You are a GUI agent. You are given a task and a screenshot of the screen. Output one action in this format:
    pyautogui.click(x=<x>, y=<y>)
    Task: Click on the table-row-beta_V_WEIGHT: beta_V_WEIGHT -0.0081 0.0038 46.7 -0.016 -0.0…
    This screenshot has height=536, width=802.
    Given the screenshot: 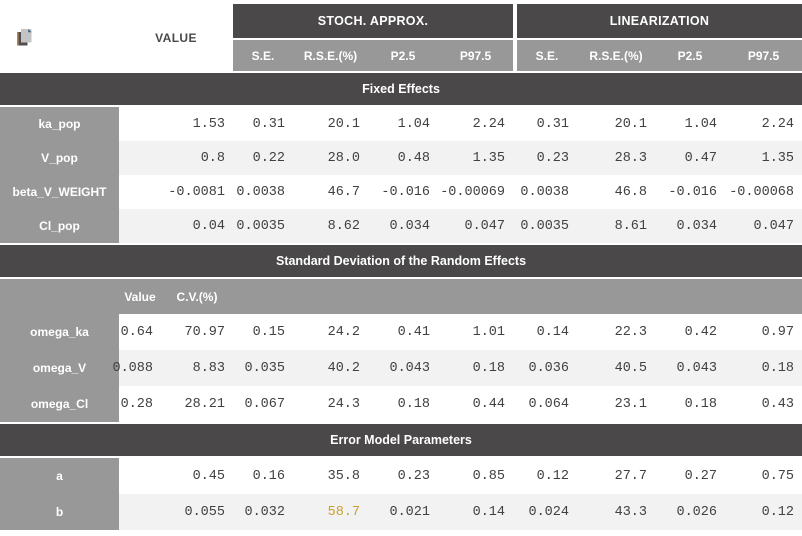 What is the action you would take?
    pyautogui.click(x=401, y=192)
    